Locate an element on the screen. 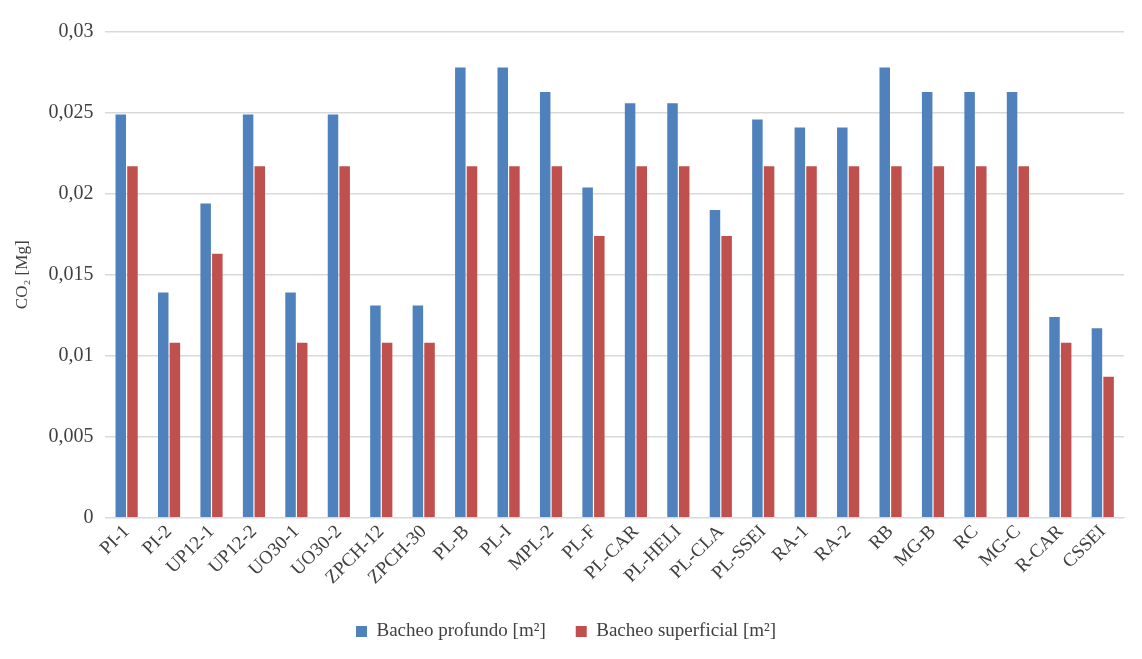 The width and height of the screenshot is (1142, 659). legend-label: Bacheo profundo [m²] is located at coordinates (461, 630).